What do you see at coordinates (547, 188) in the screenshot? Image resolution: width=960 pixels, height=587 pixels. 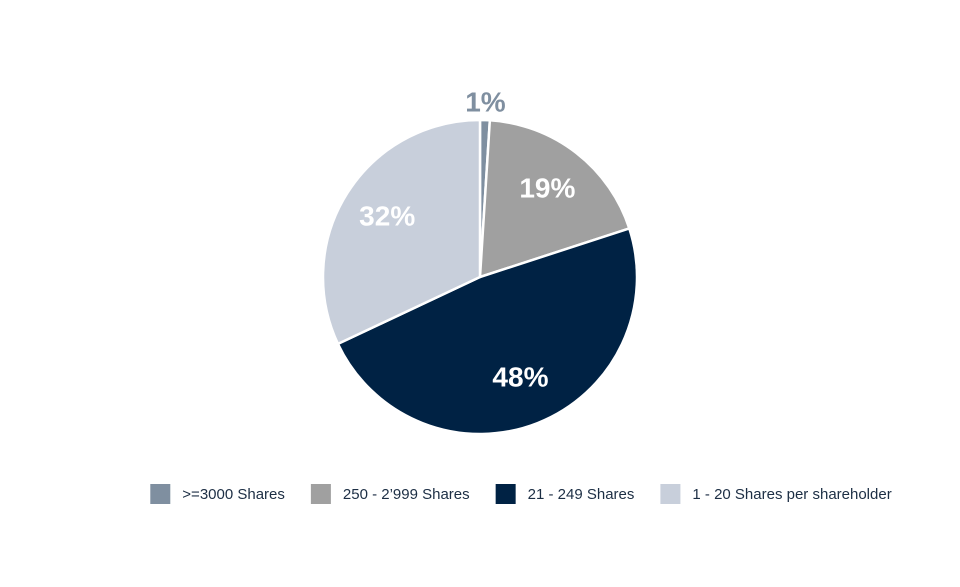 I see `value-label: 19%` at bounding box center [547, 188].